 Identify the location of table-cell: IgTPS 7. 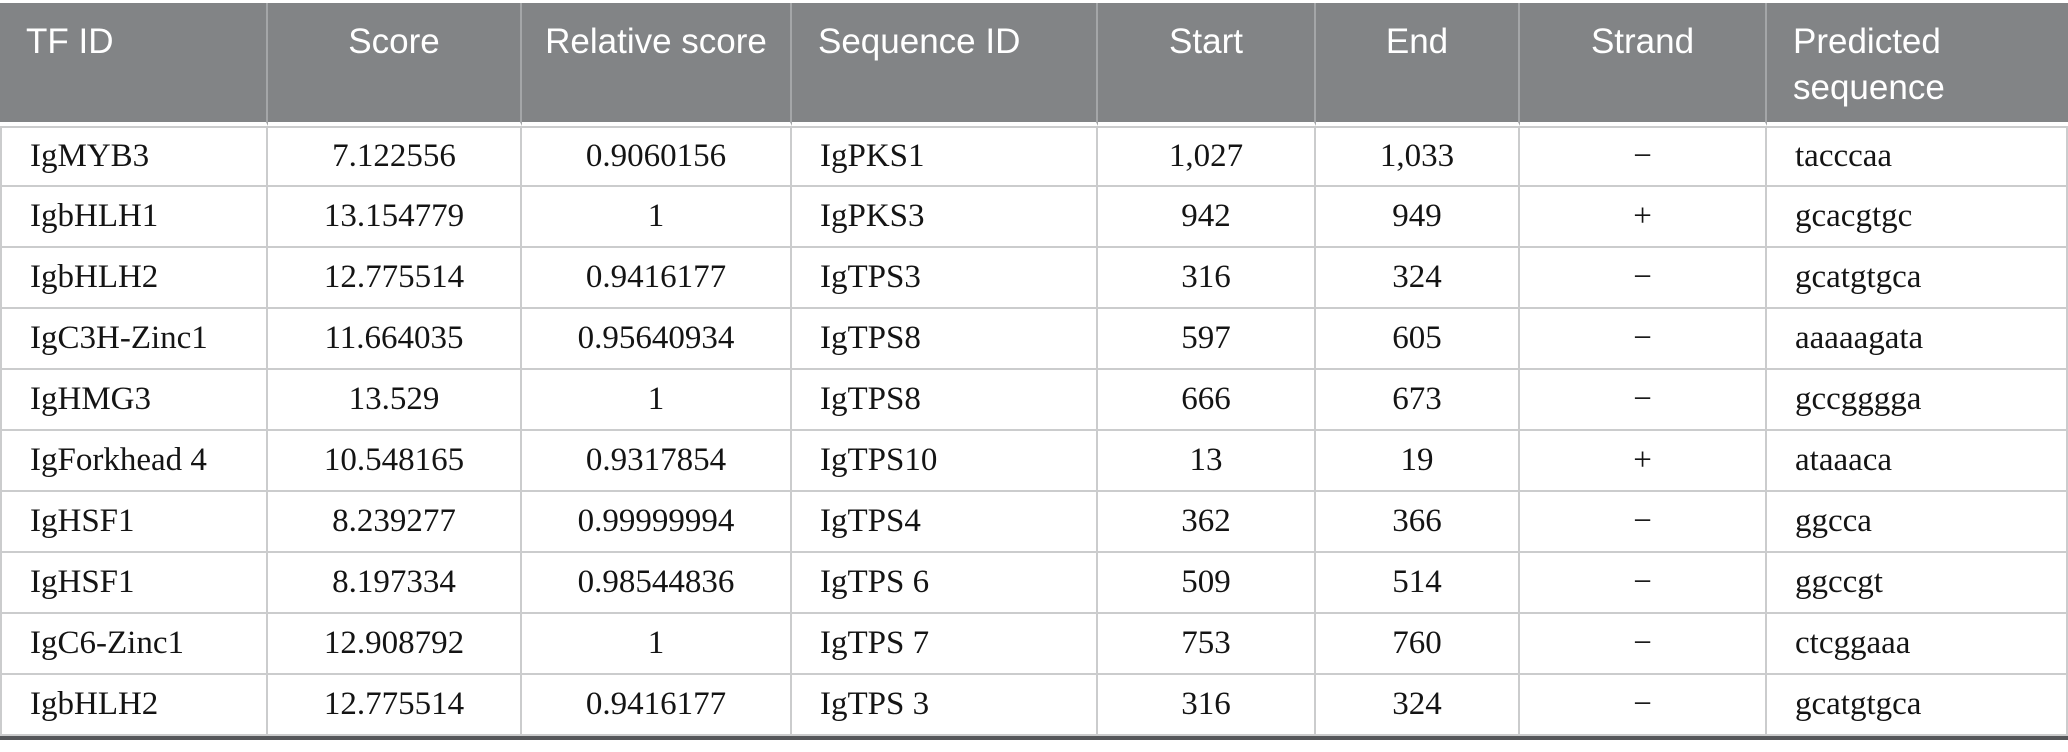
(945, 644).